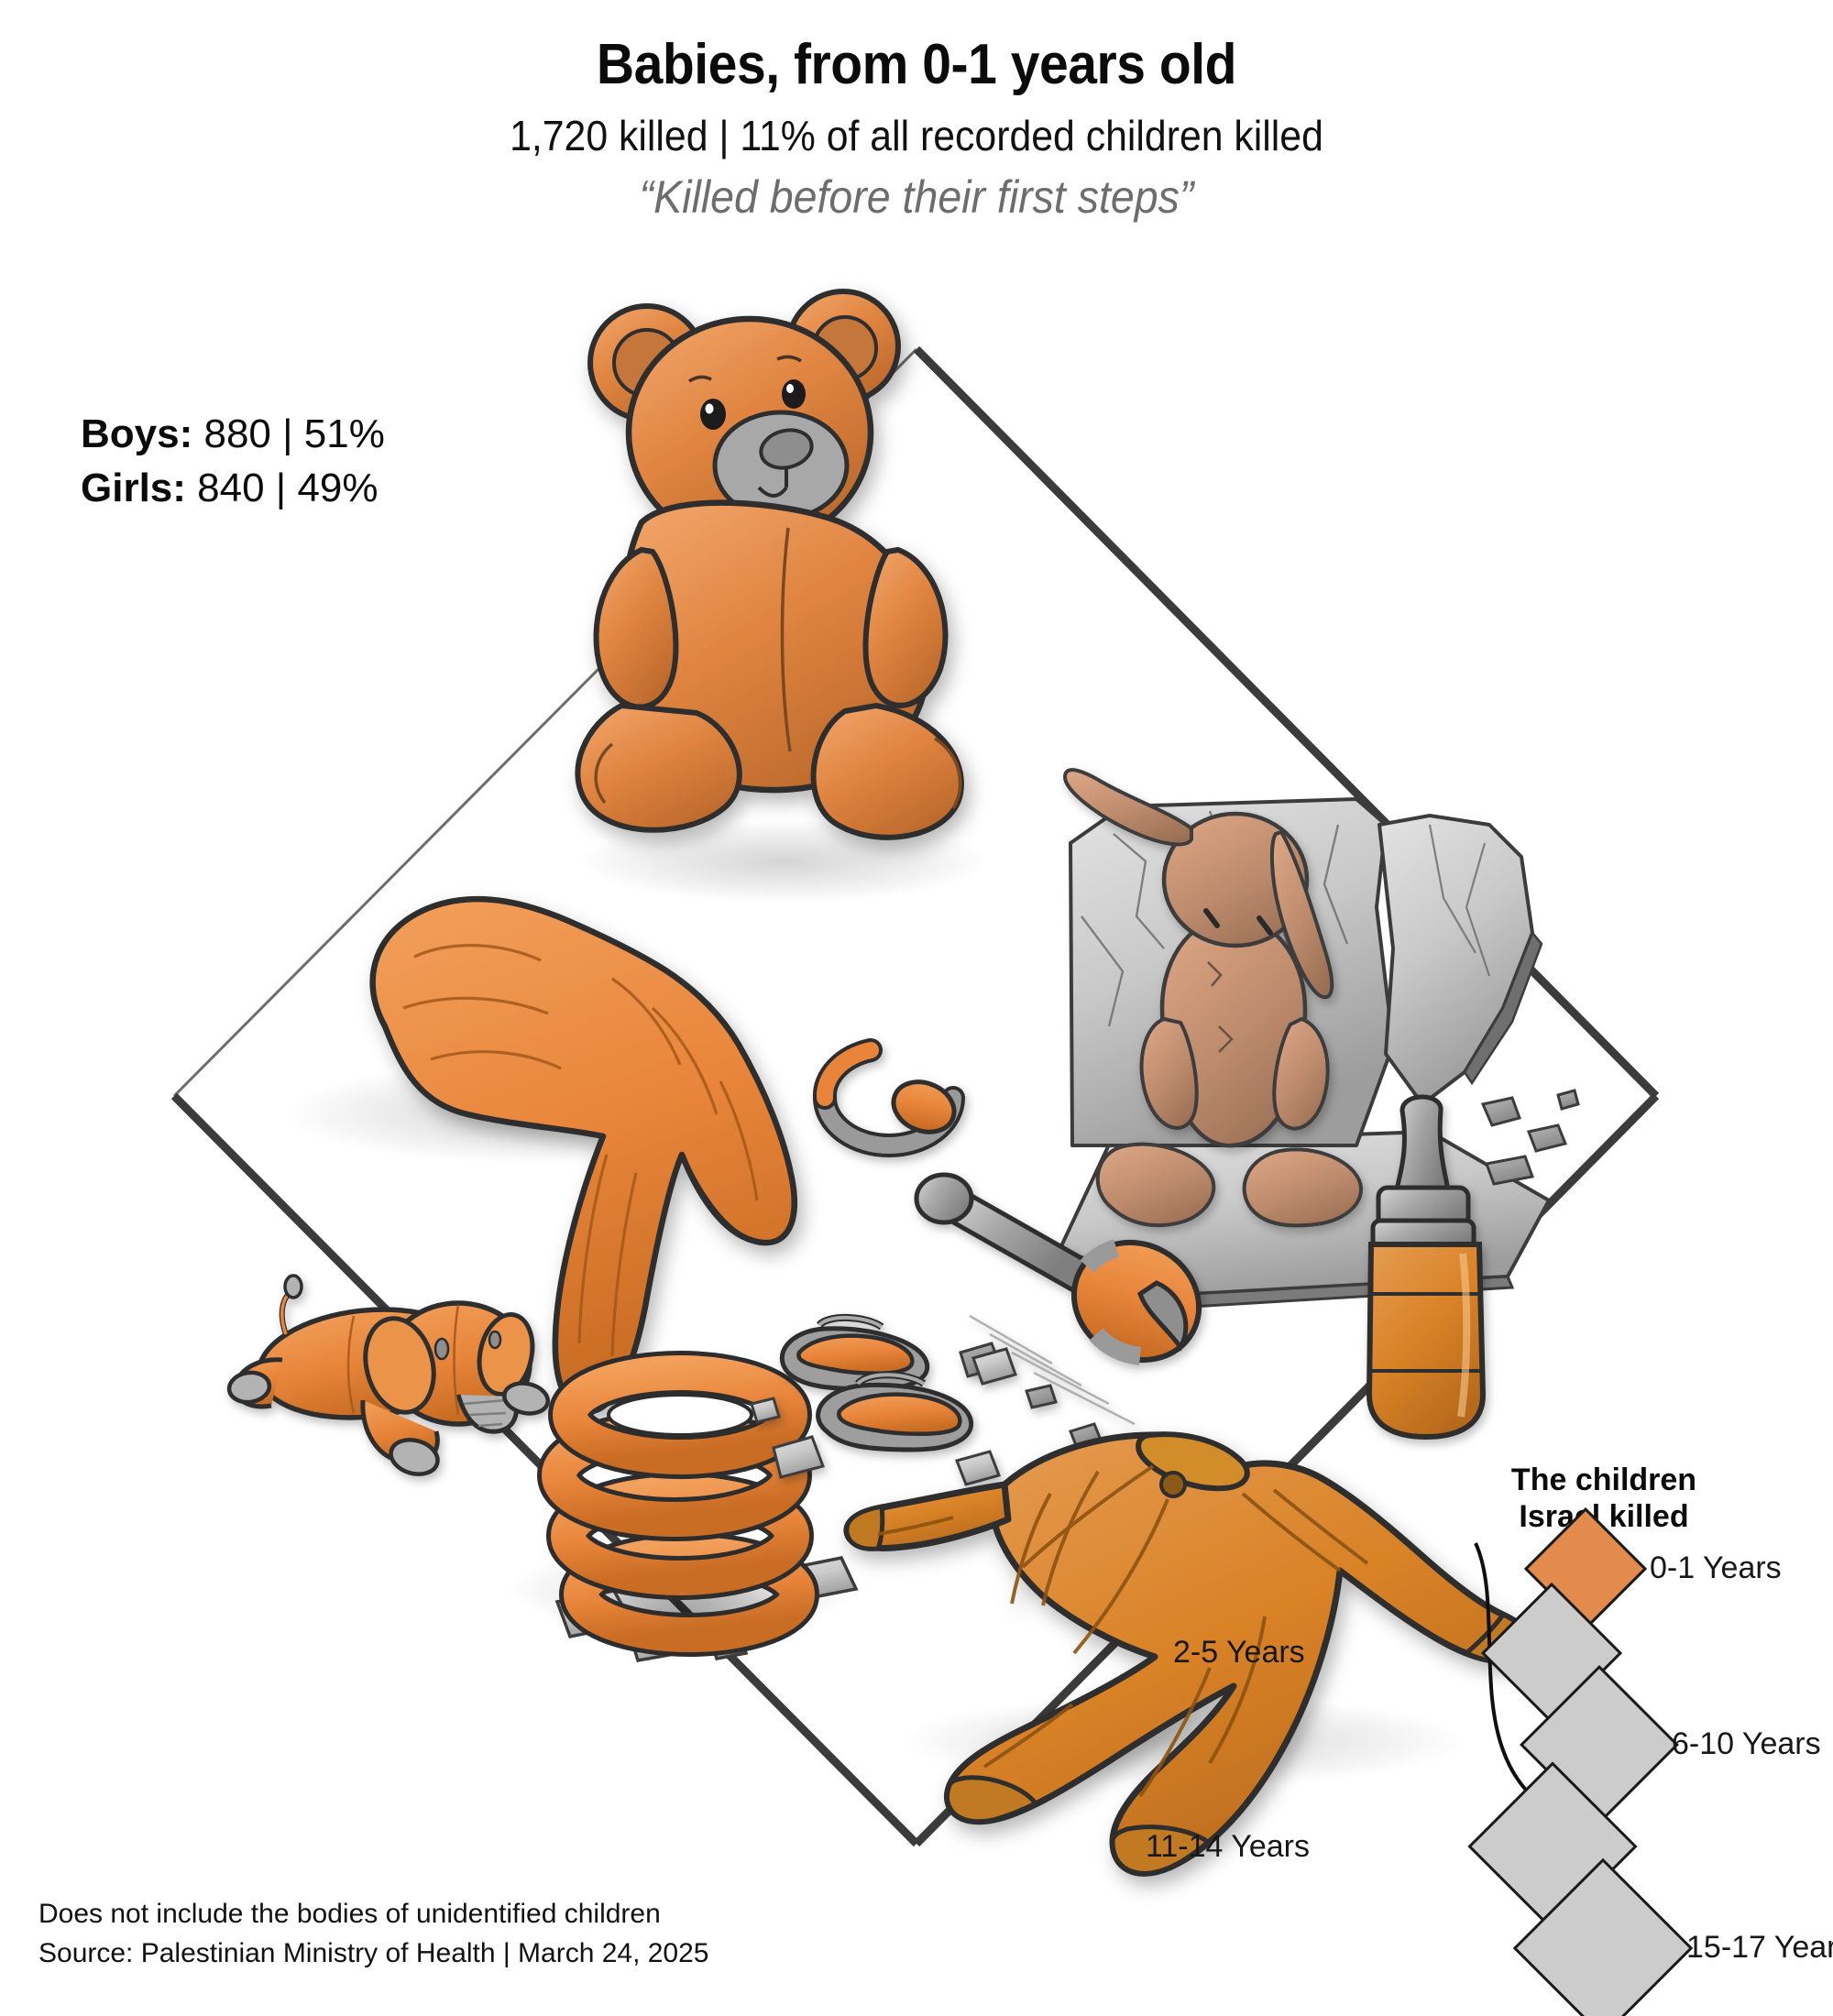 This screenshot has height=2016, width=1833. Describe the element at coordinates (916, 197) in the screenshot. I see `tagline-quote: “Killed before their first steps”` at that location.